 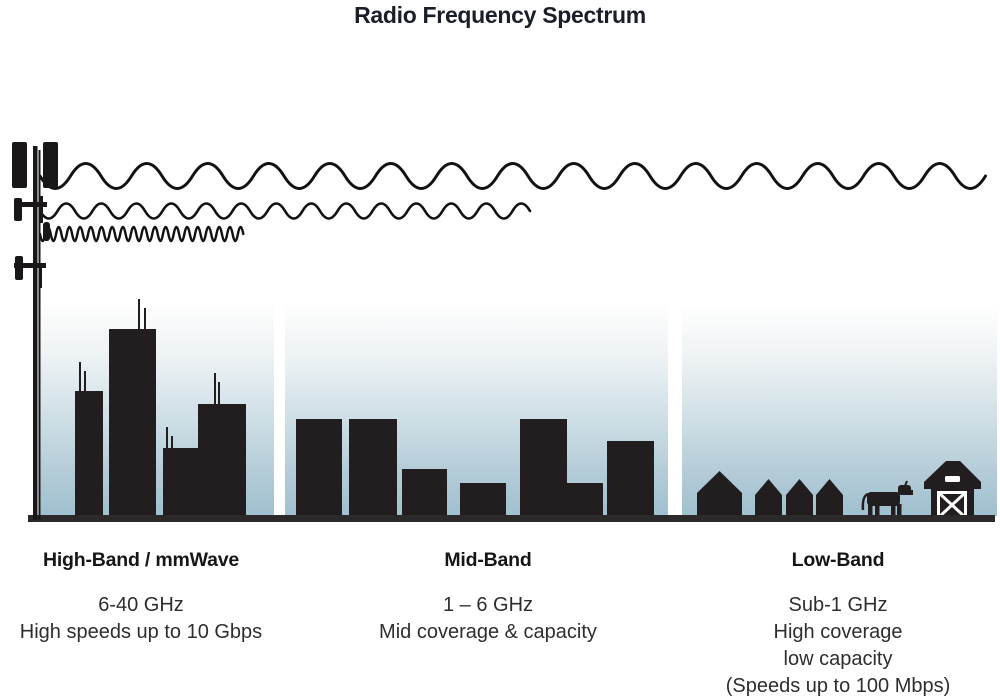 What do you see at coordinates (512, 176) in the screenshot?
I see `low-frequency-wave` at bounding box center [512, 176].